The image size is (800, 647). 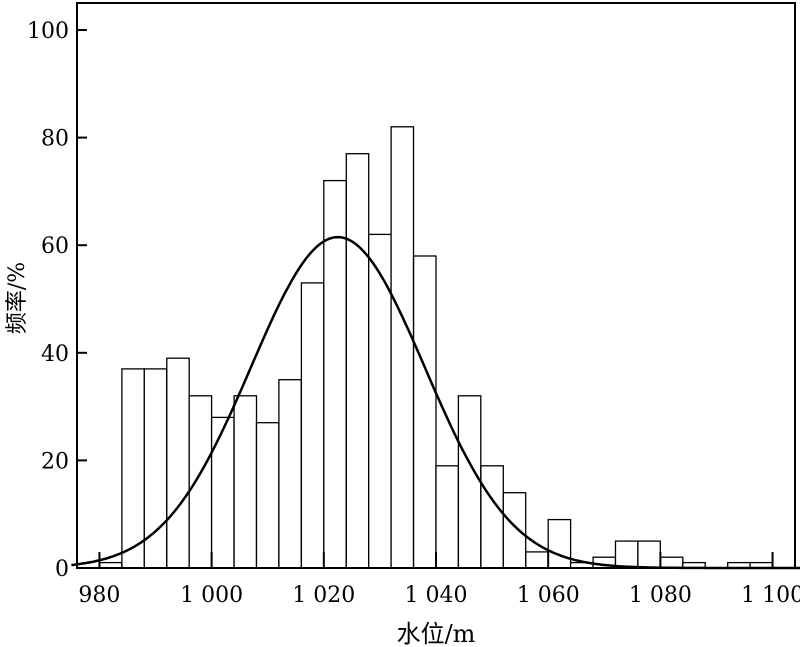 What do you see at coordinates (62, 569) in the screenshot?
I see `y-tick-label: 0` at bounding box center [62, 569].